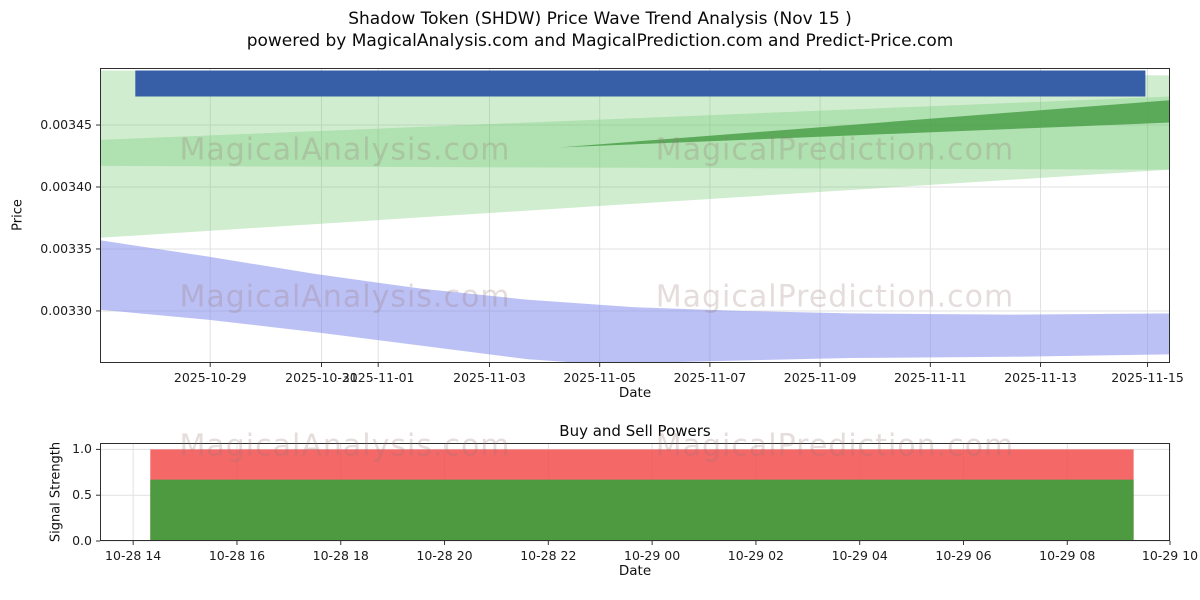 The width and height of the screenshot is (1200, 600). What do you see at coordinates (756, 555) in the screenshot?
I see `x-tick-label: 10-29 02` at bounding box center [756, 555].